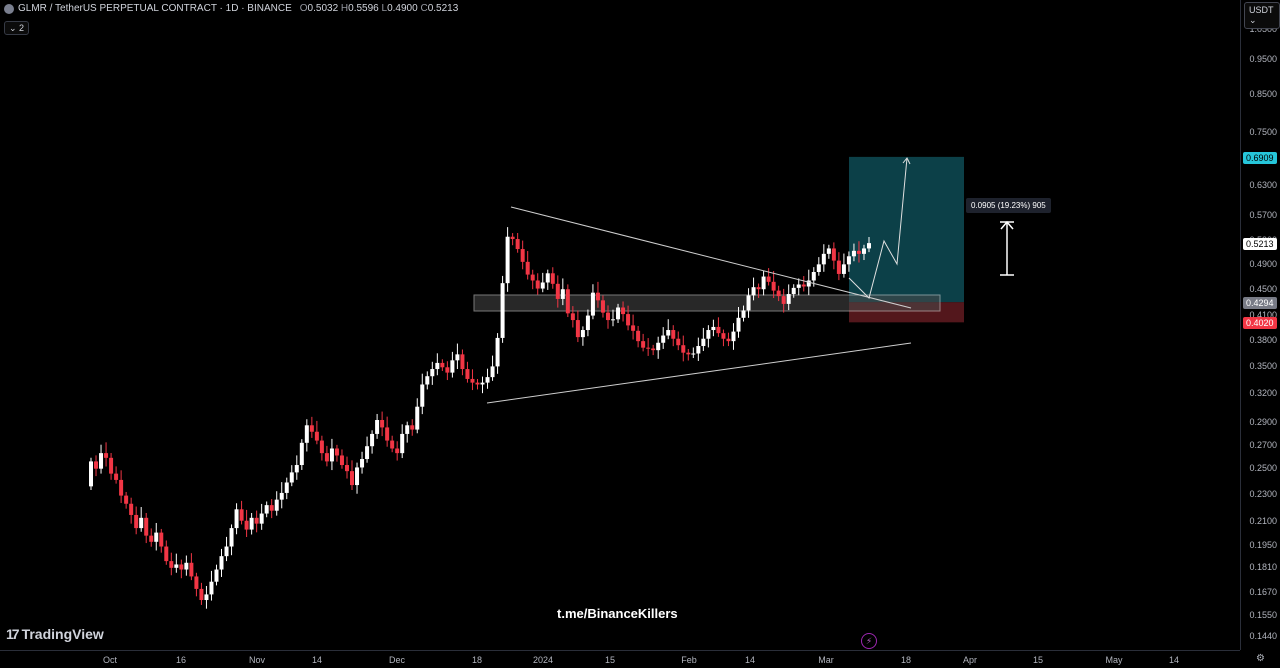 This screenshot has height=668, width=1280. Describe the element at coordinates (384, 8) in the screenshot. I see `low-label: L` at that location.